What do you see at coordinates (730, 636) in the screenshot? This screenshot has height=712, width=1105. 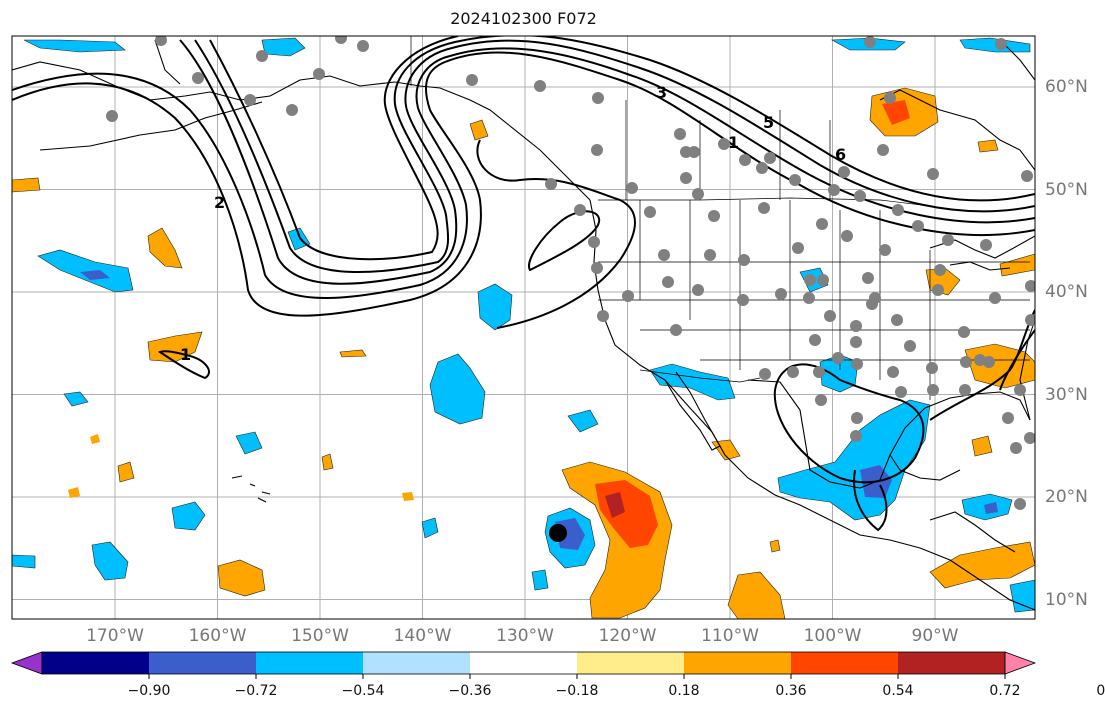 I see `longitude-label: 110°W` at bounding box center [730, 636].